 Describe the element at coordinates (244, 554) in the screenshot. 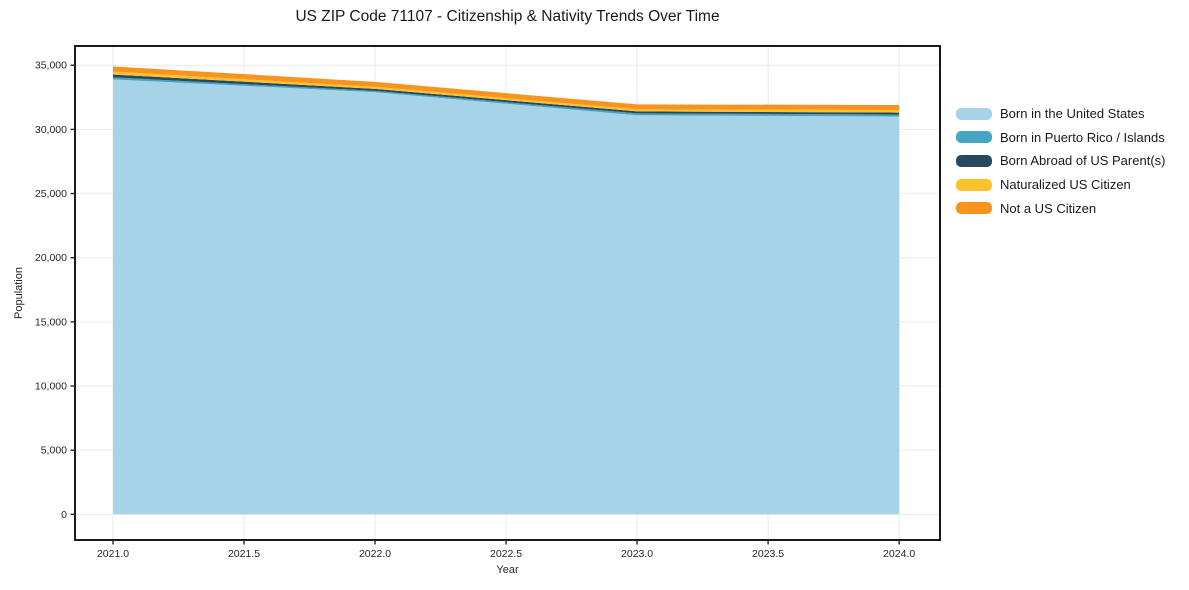

I see `x-tick-label: 2021.5` at that location.